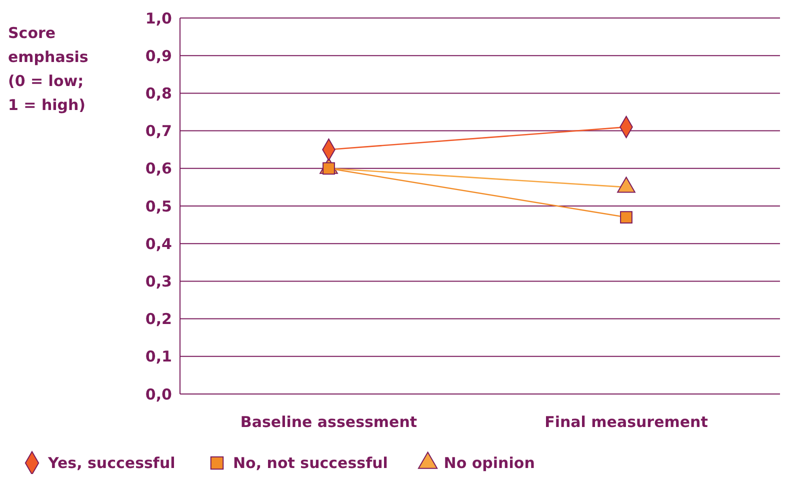 The width and height of the screenshot is (788, 482). Describe the element at coordinates (158, 169) in the screenshot. I see `y-tick-label: 0,6` at that location.